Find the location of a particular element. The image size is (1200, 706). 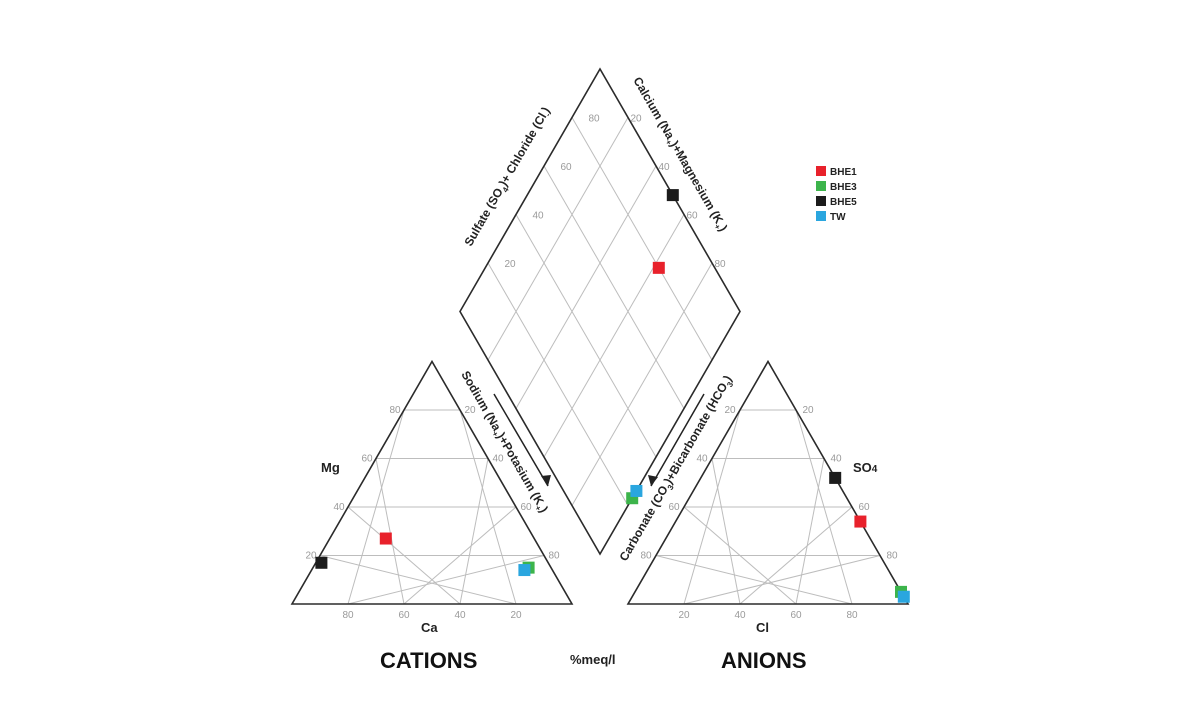

ca-mg-tick-label: 60 is located at coordinates (692, 216).